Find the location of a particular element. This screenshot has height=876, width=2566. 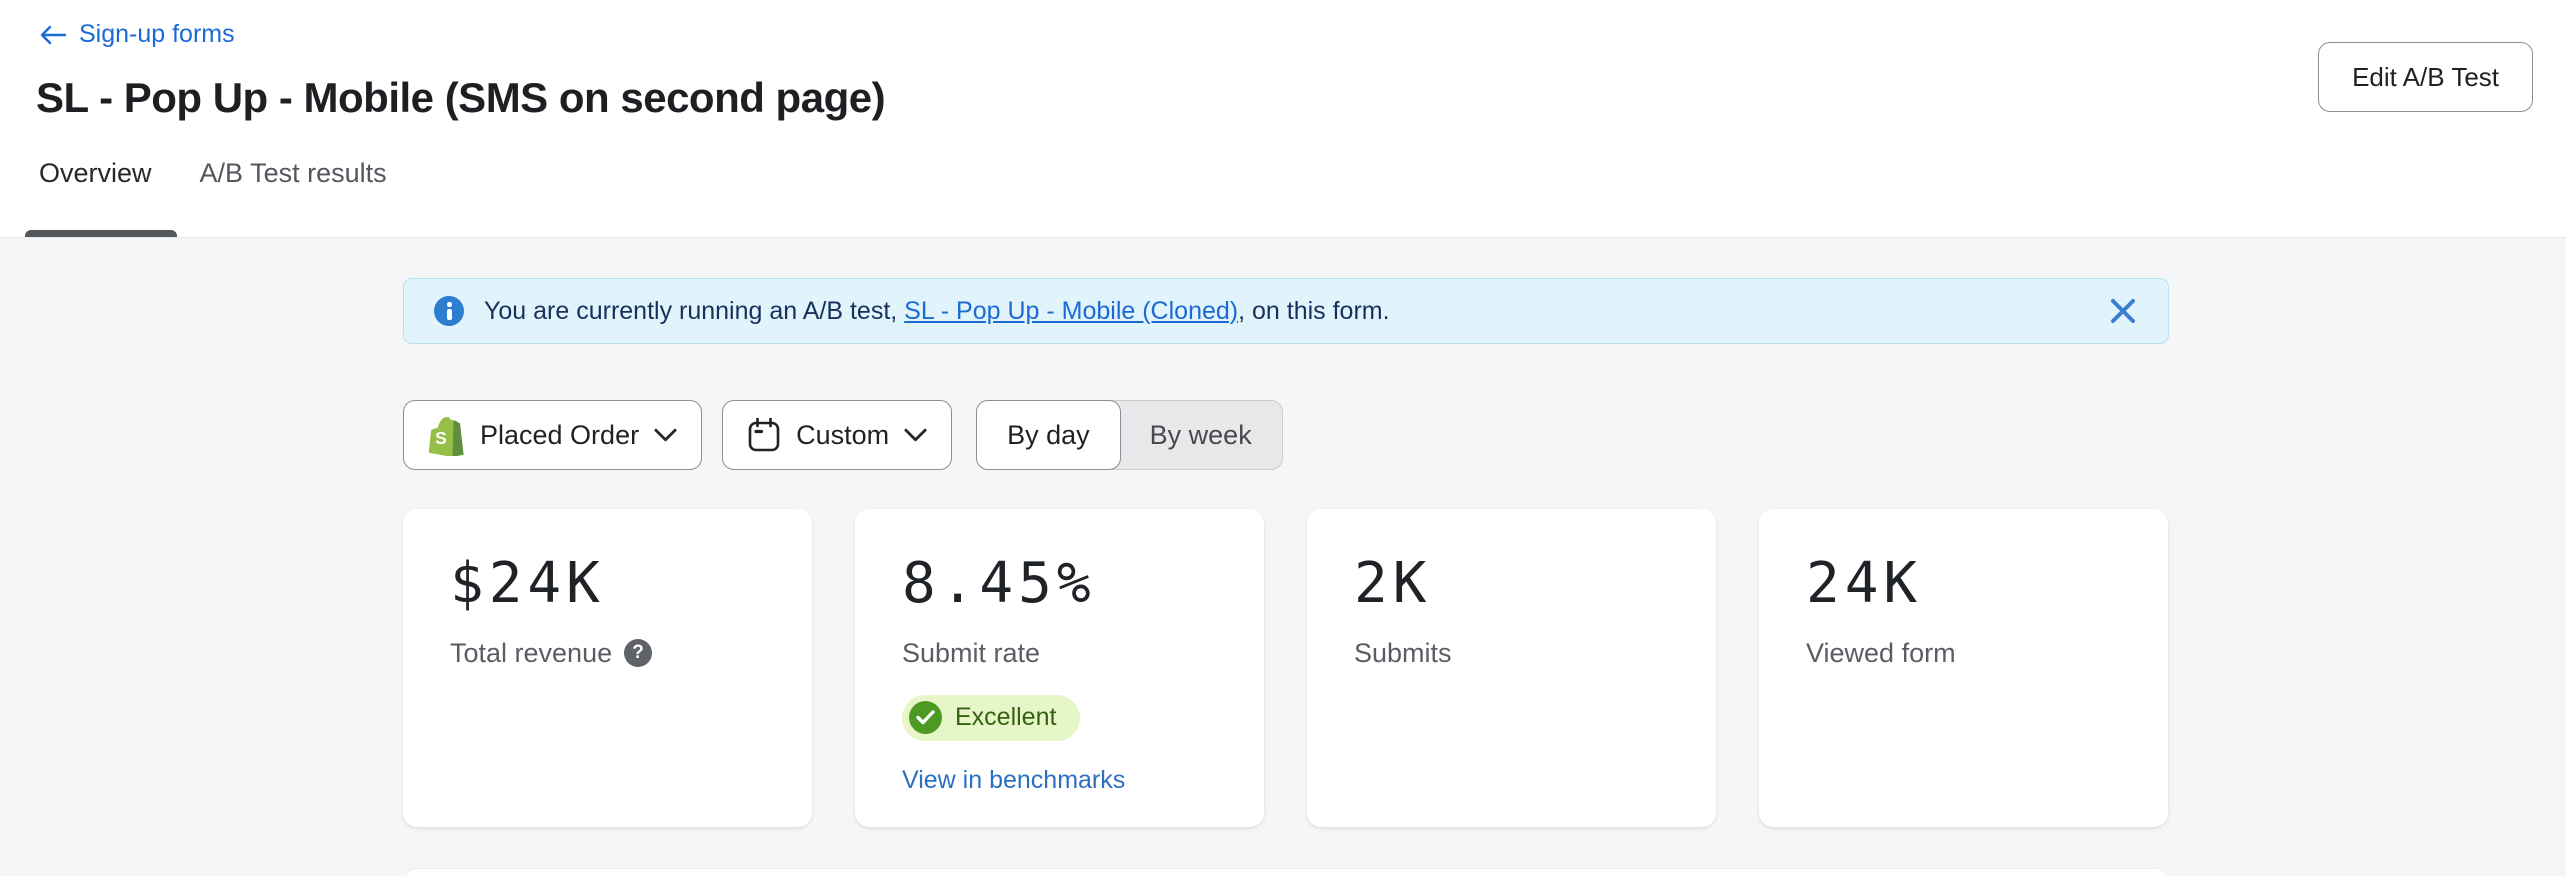

svg-text: S is located at coordinates (441, 437).